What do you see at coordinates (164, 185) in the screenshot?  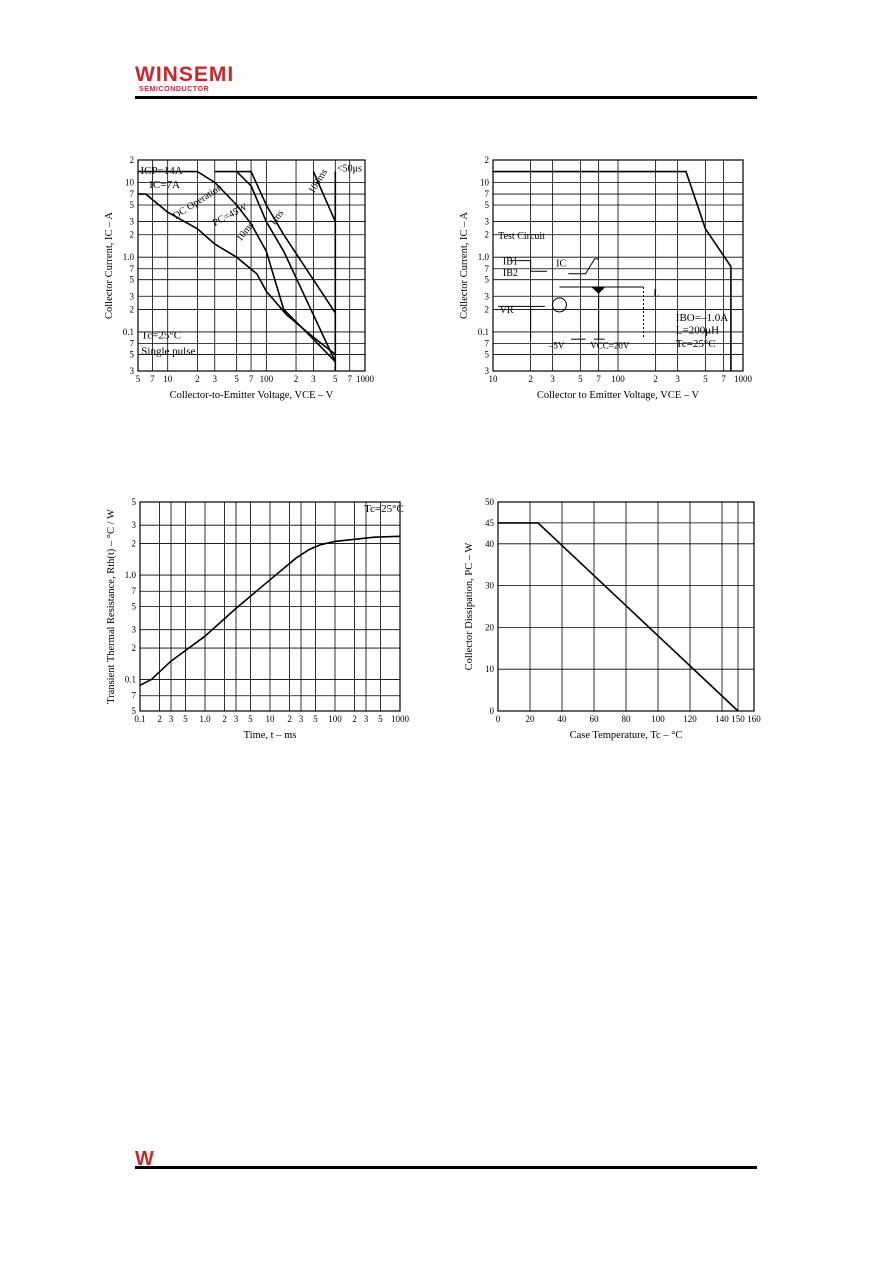 I see `chart-annotation: IC=7A` at bounding box center [164, 185].